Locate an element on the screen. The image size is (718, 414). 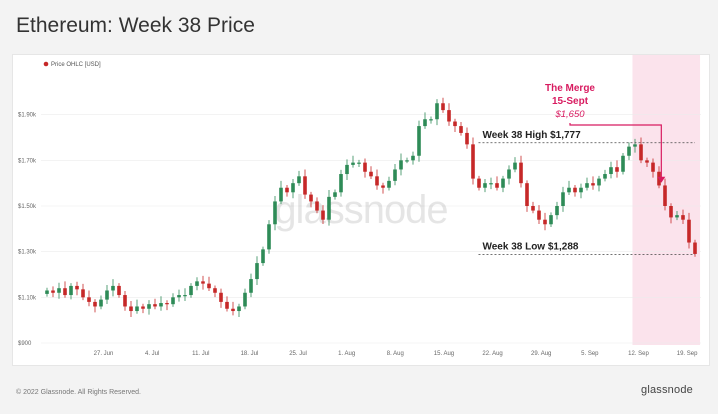
x-tick-label: 15. Aug is located at coordinates (444, 354).